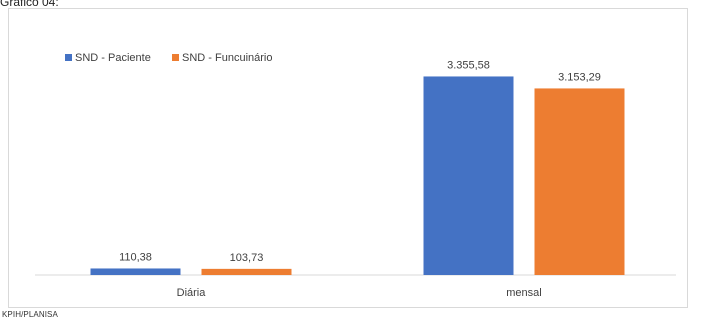 The width and height of the screenshot is (701, 320). Describe the element at coordinates (30, 314) in the screenshot. I see `source-note: KPIH/PLANISA` at that location.